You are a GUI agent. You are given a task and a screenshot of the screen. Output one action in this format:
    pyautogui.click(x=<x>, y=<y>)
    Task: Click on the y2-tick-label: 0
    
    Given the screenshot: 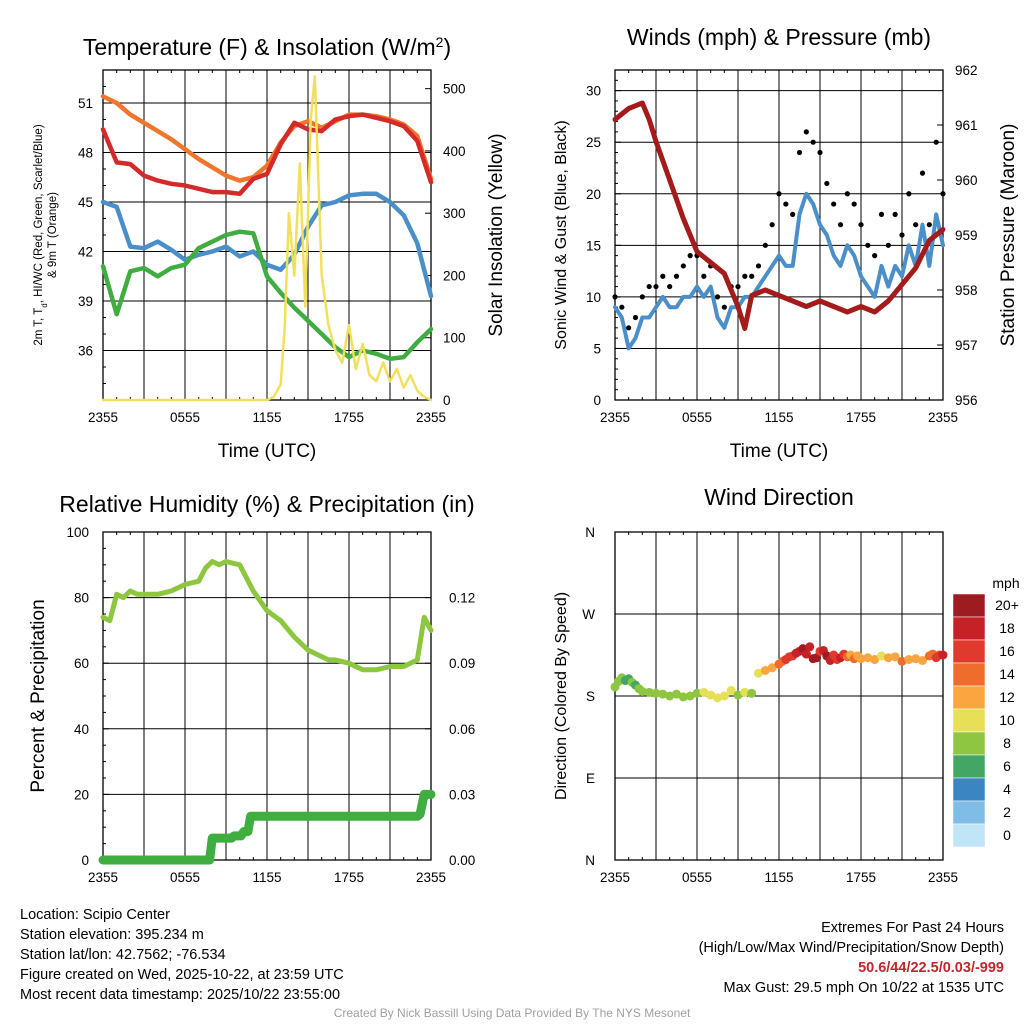 What is the action you would take?
    pyautogui.click(x=447, y=400)
    